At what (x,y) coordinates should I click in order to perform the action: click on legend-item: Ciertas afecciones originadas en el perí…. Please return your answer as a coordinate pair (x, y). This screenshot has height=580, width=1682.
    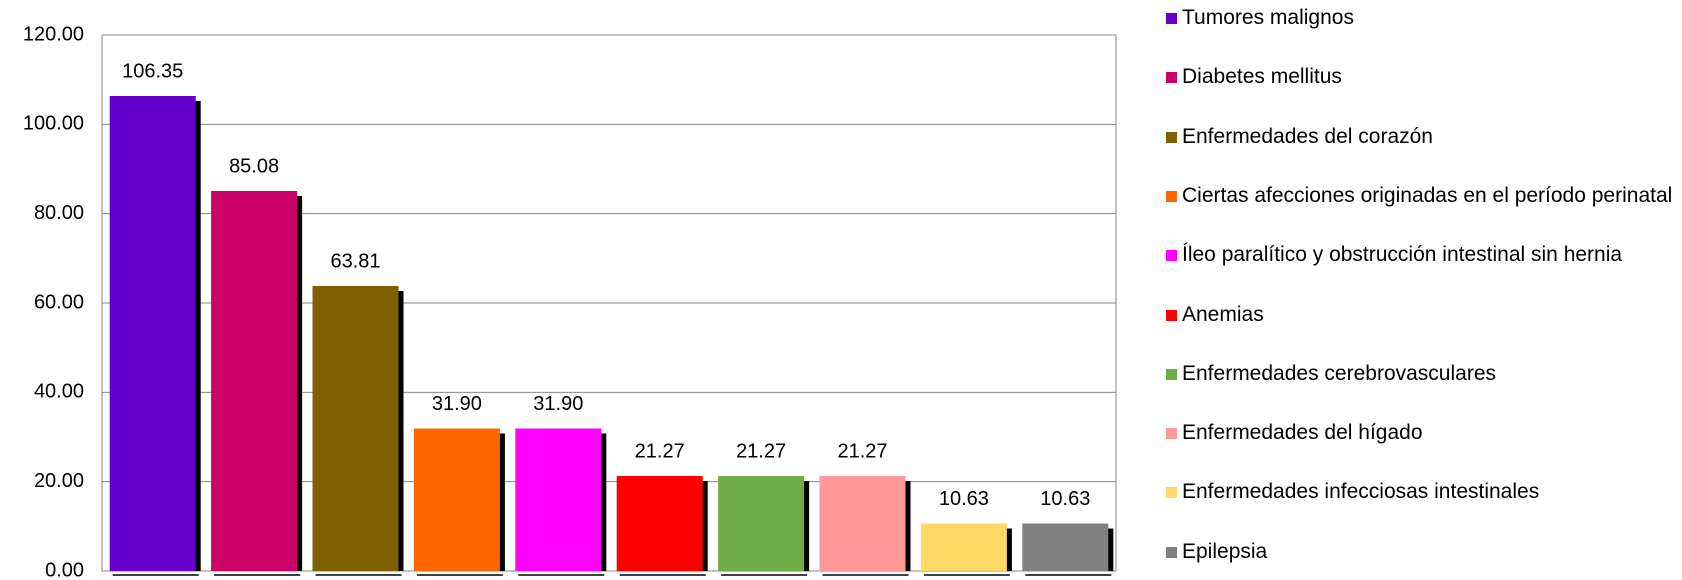
    Looking at the image, I should click on (1421, 196).